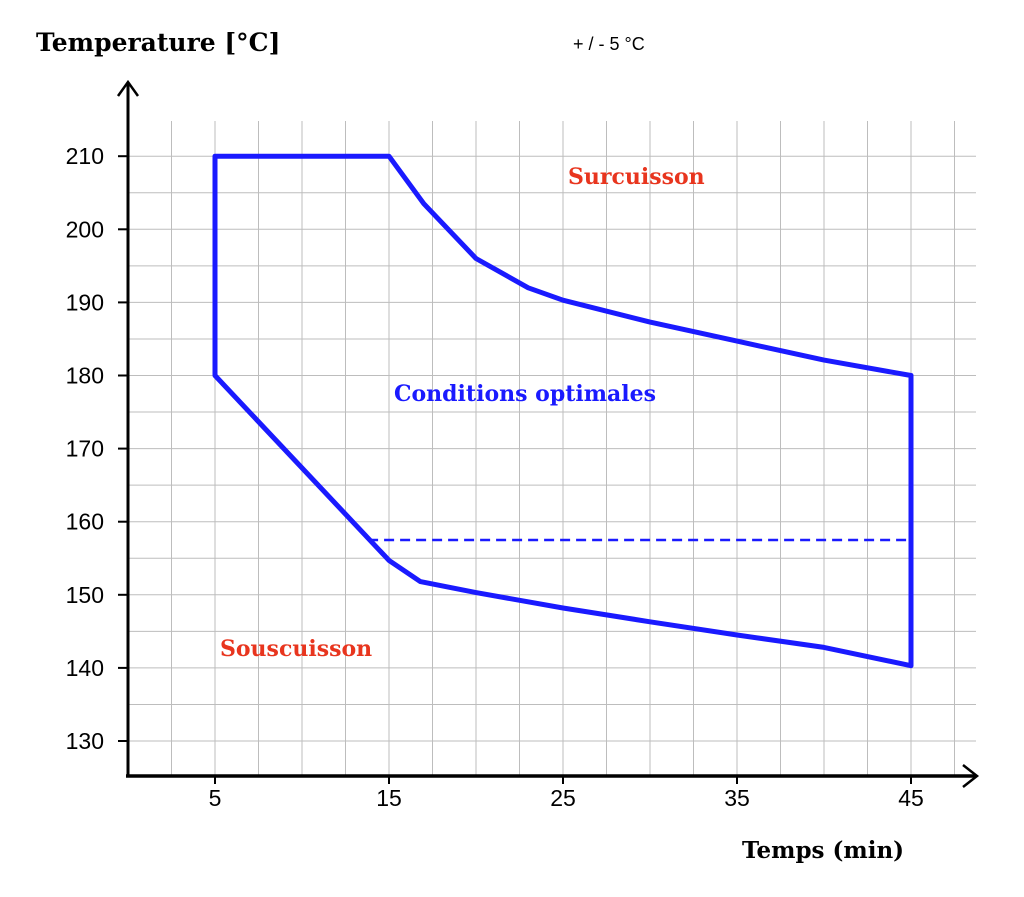  Describe the element at coordinates (971, 776) in the screenshot. I see `x-axis-arrow` at that location.